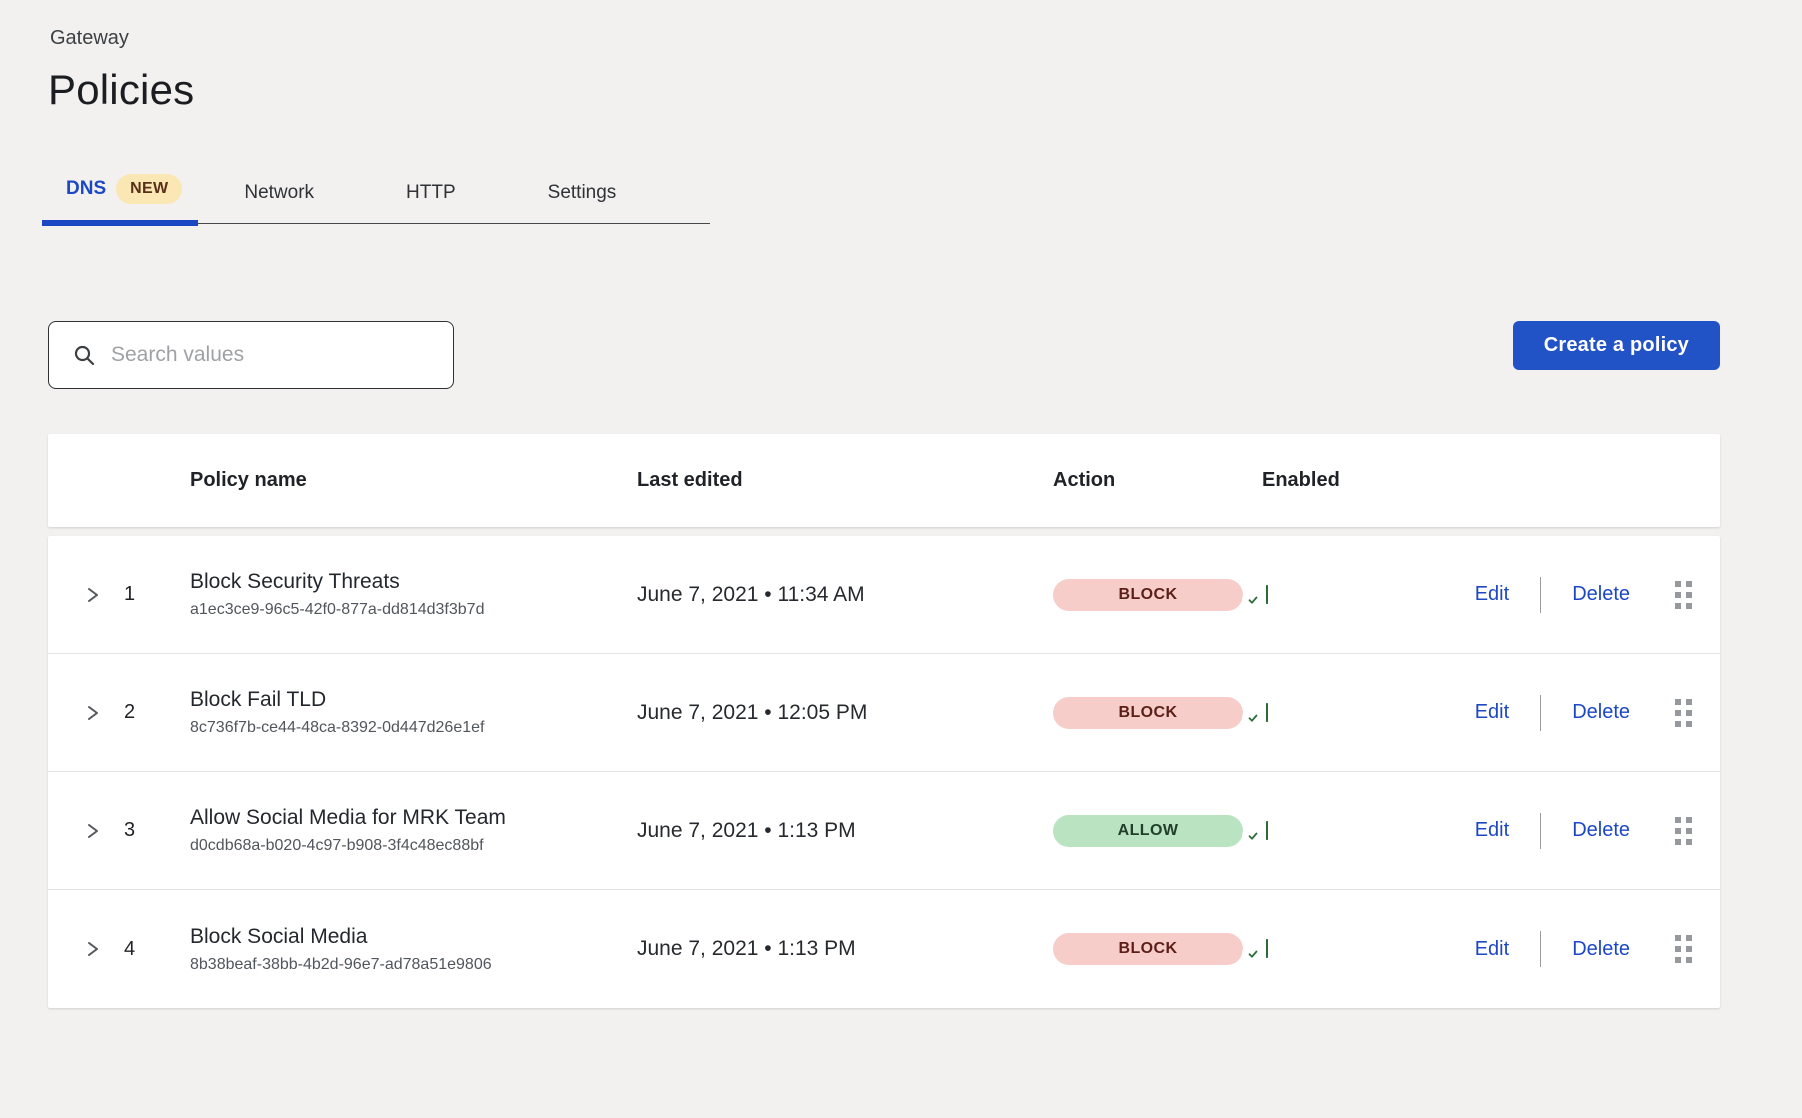 The height and width of the screenshot is (1118, 1802). What do you see at coordinates (149, 189) in the screenshot?
I see `new-badge: NEW` at bounding box center [149, 189].